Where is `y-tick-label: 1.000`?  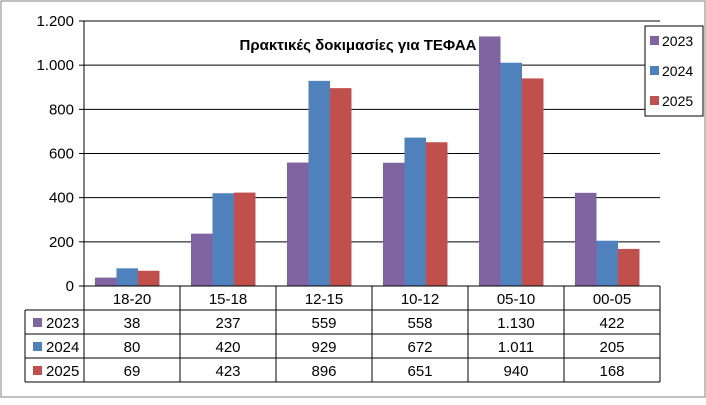 y-tick-label: 1.000 is located at coordinates (55, 65).